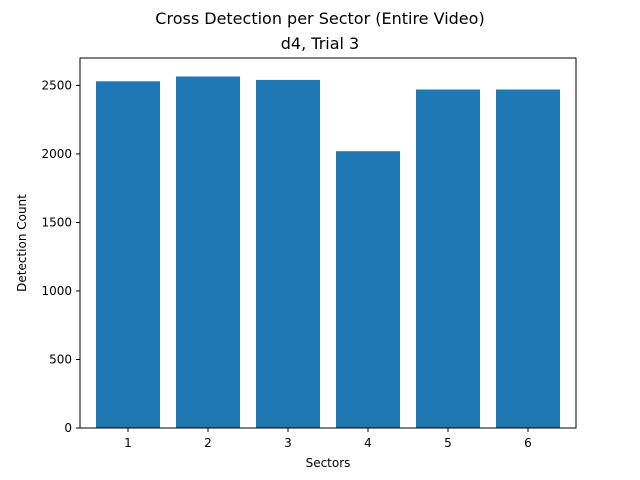  Describe the element at coordinates (448, 443) in the screenshot. I see `x-tick-label-5: 5` at that location.